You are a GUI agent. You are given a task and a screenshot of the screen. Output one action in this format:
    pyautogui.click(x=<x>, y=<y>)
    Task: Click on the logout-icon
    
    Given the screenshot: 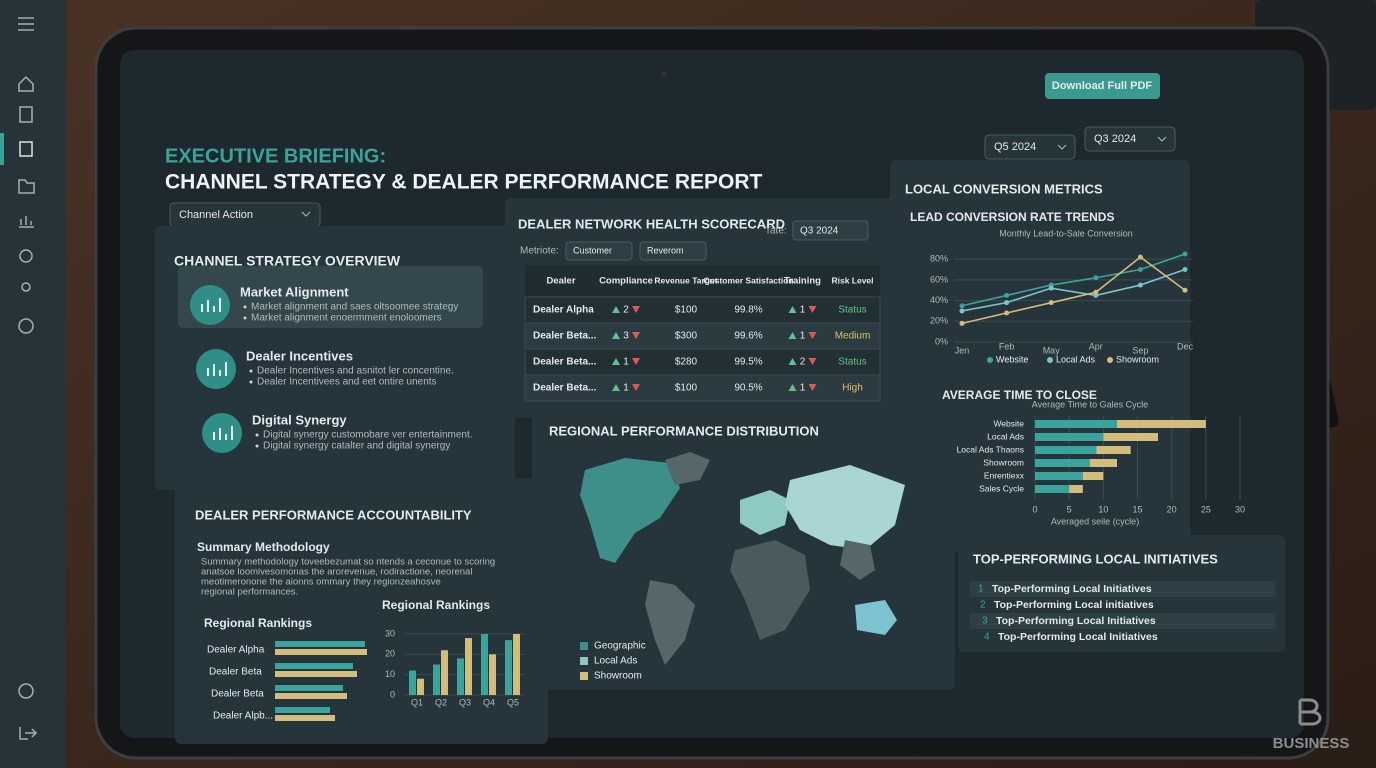 What is the action you would take?
    pyautogui.click(x=28, y=733)
    